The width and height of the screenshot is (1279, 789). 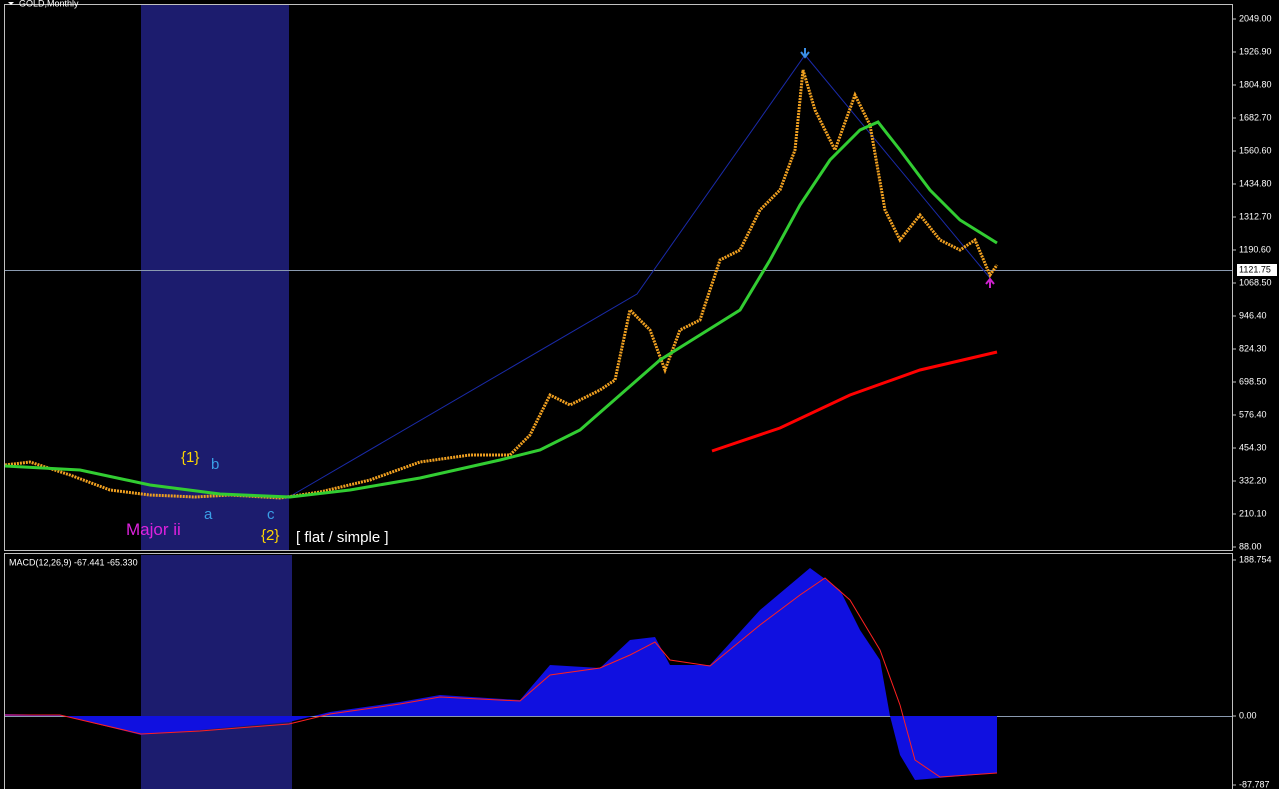 I want to click on moving-average-slow, so click(x=854, y=401).